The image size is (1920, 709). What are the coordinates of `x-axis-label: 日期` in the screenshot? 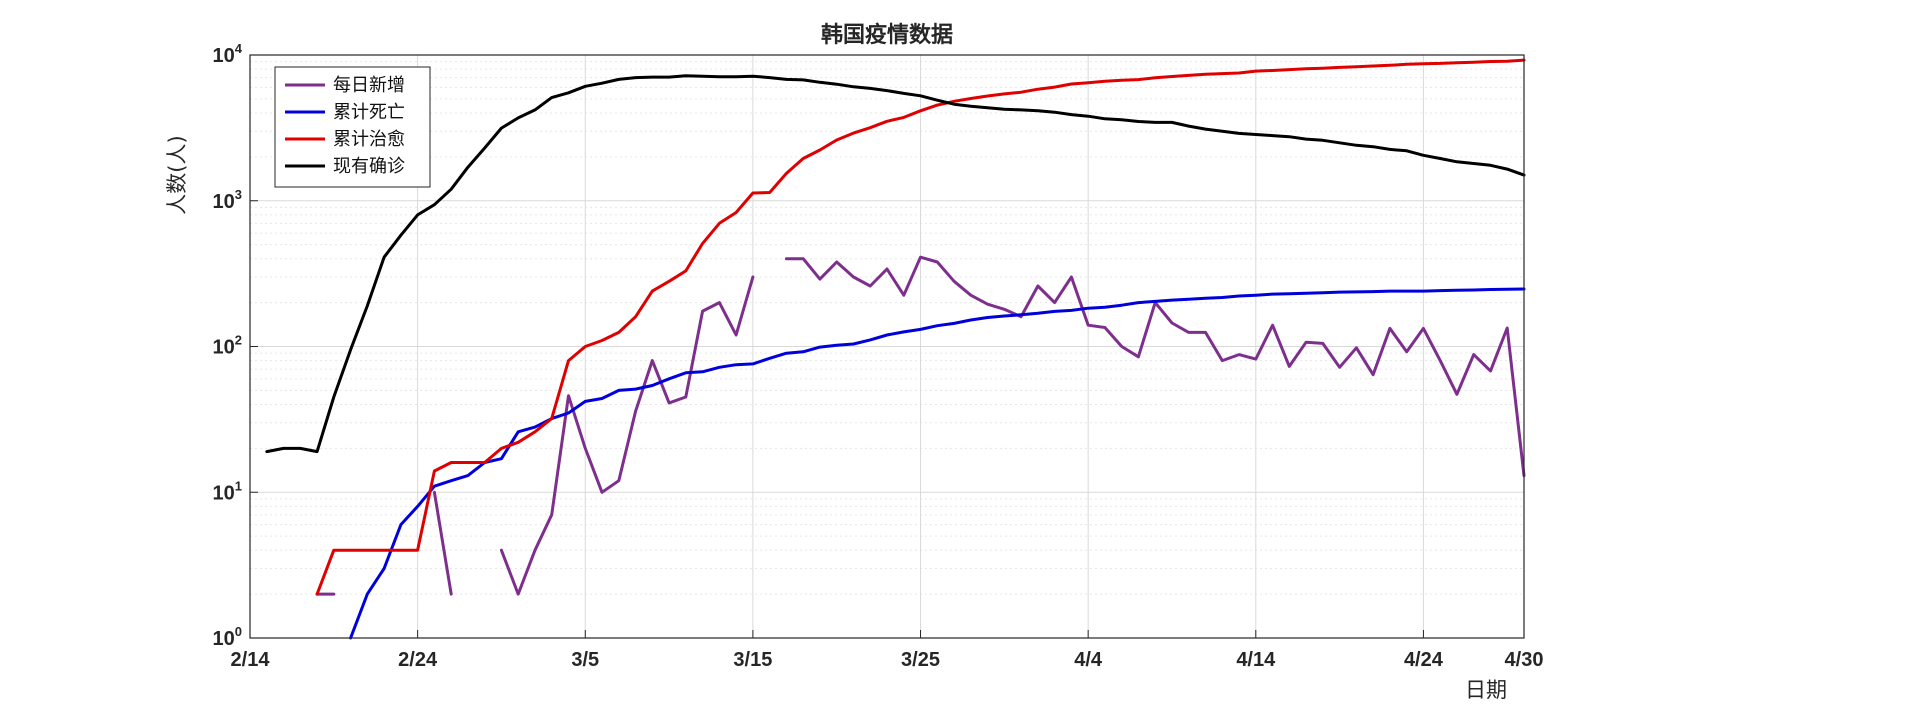 It's located at (1486, 690).